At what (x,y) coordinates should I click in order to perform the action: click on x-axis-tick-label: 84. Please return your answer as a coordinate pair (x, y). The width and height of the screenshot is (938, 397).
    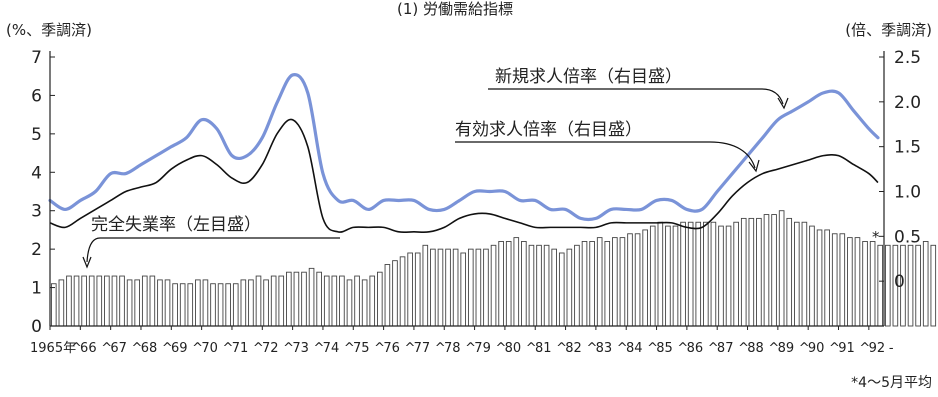
    Looking at the image, I should click on (634, 348).